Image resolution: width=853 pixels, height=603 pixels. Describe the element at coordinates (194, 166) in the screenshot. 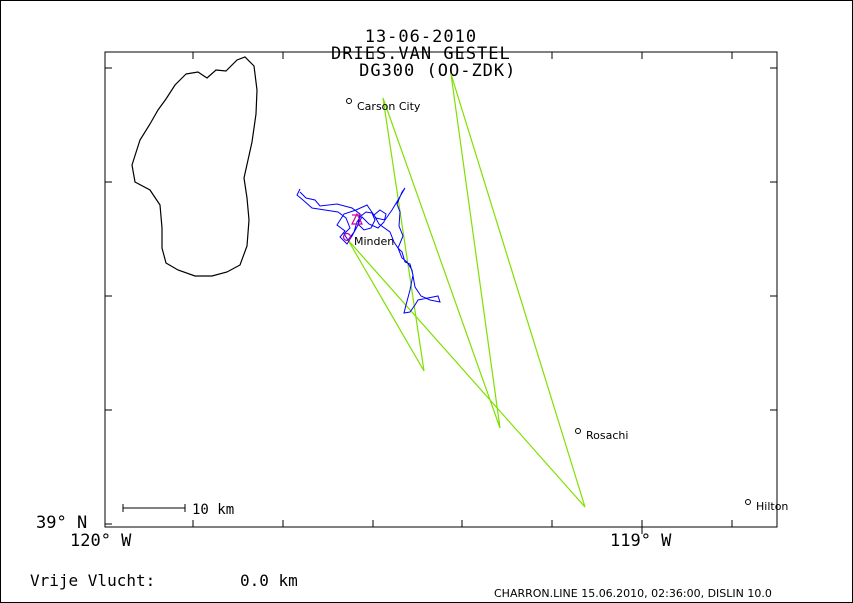

I see `lake-tahoe-outline` at that location.